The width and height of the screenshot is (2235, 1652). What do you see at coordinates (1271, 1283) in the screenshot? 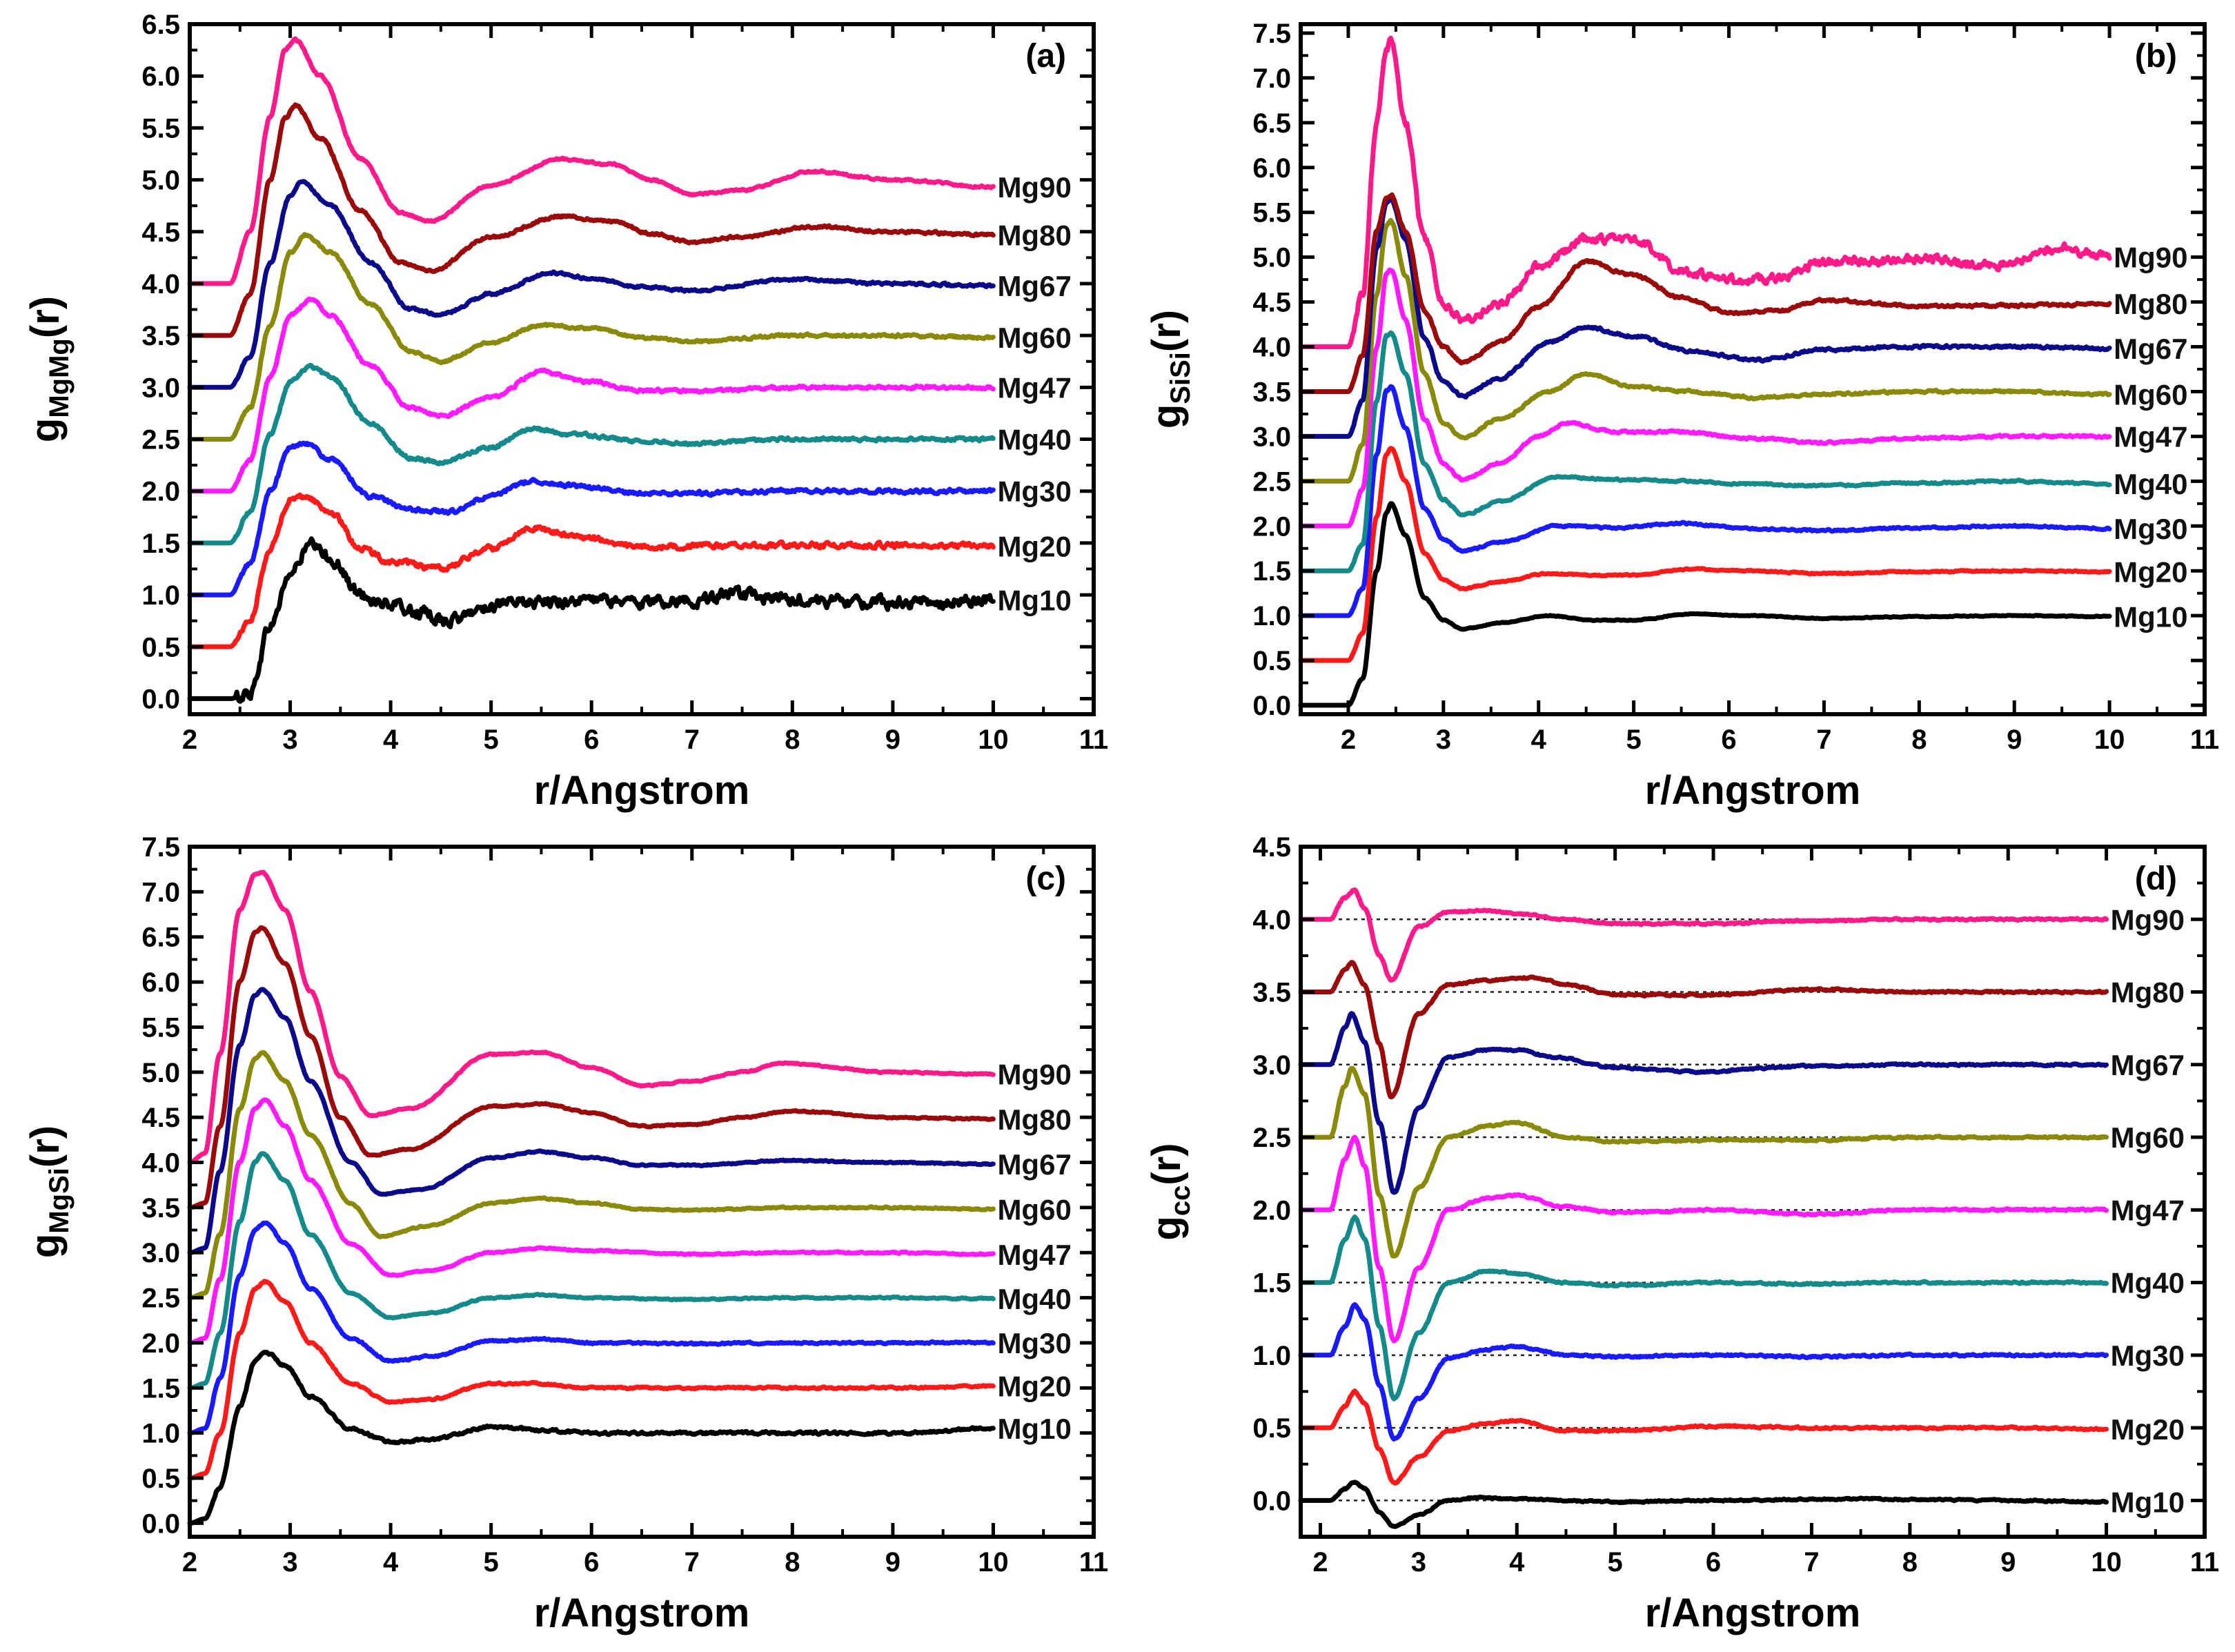
I see `y-tick-label: 1.5` at bounding box center [1271, 1283].